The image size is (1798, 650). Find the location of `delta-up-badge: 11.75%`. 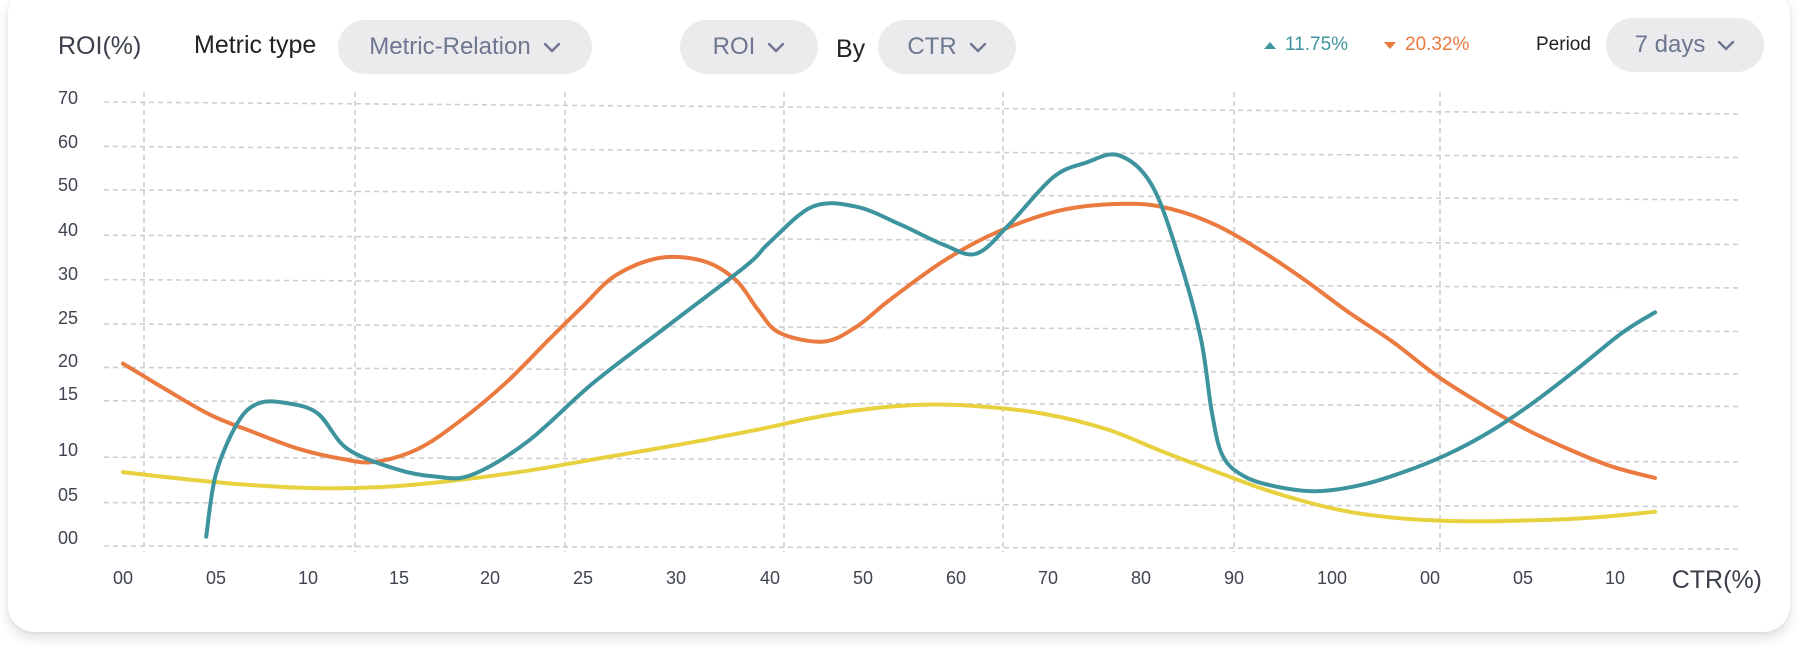

delta-up-badge: 11.75% is located at coordinates (1306, 45).